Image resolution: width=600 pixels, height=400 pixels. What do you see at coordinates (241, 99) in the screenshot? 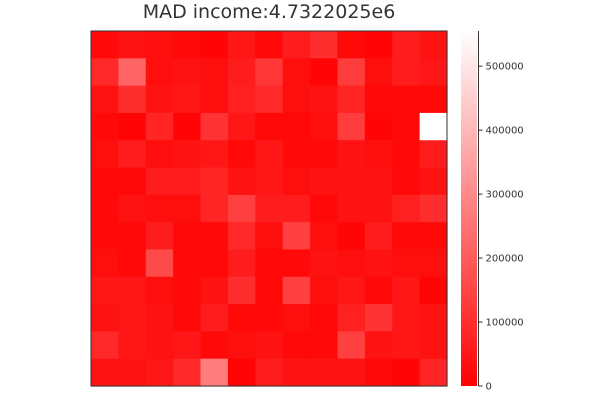
I see `heatmap-cell-r2-c5` at bounding box center [241, 99].